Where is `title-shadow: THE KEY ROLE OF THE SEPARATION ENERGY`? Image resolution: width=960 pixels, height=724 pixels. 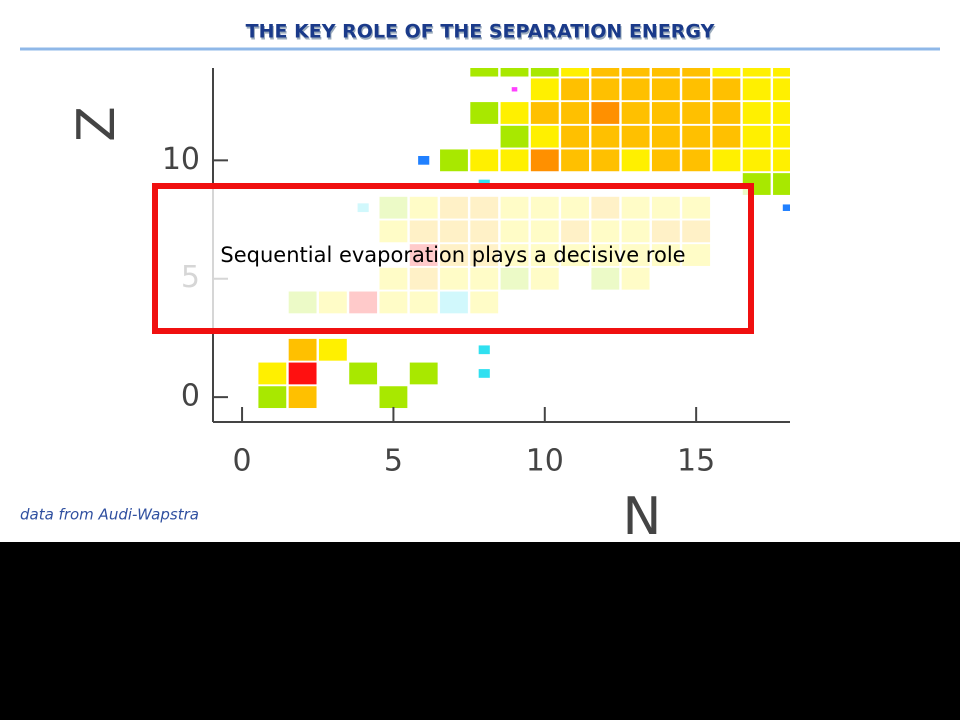 title-shadow: THE KEY ROLE OF THE SEPARATION ENERGY is located at coordinates (481, 34).